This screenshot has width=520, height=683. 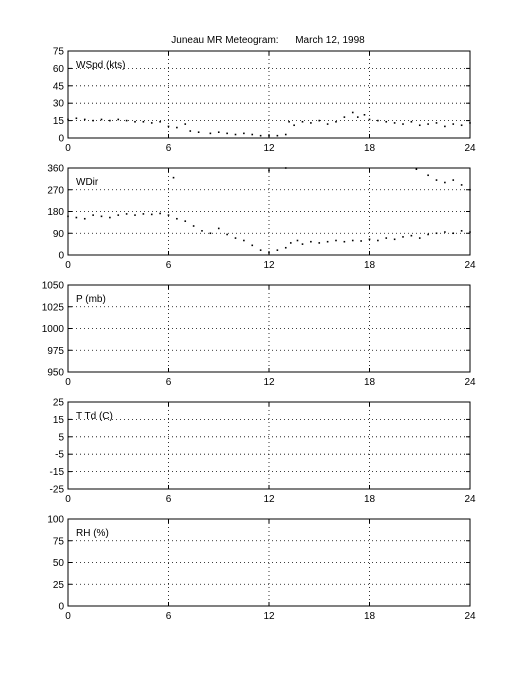 I want to click on grid-wdir, so click(x=269, y=211).